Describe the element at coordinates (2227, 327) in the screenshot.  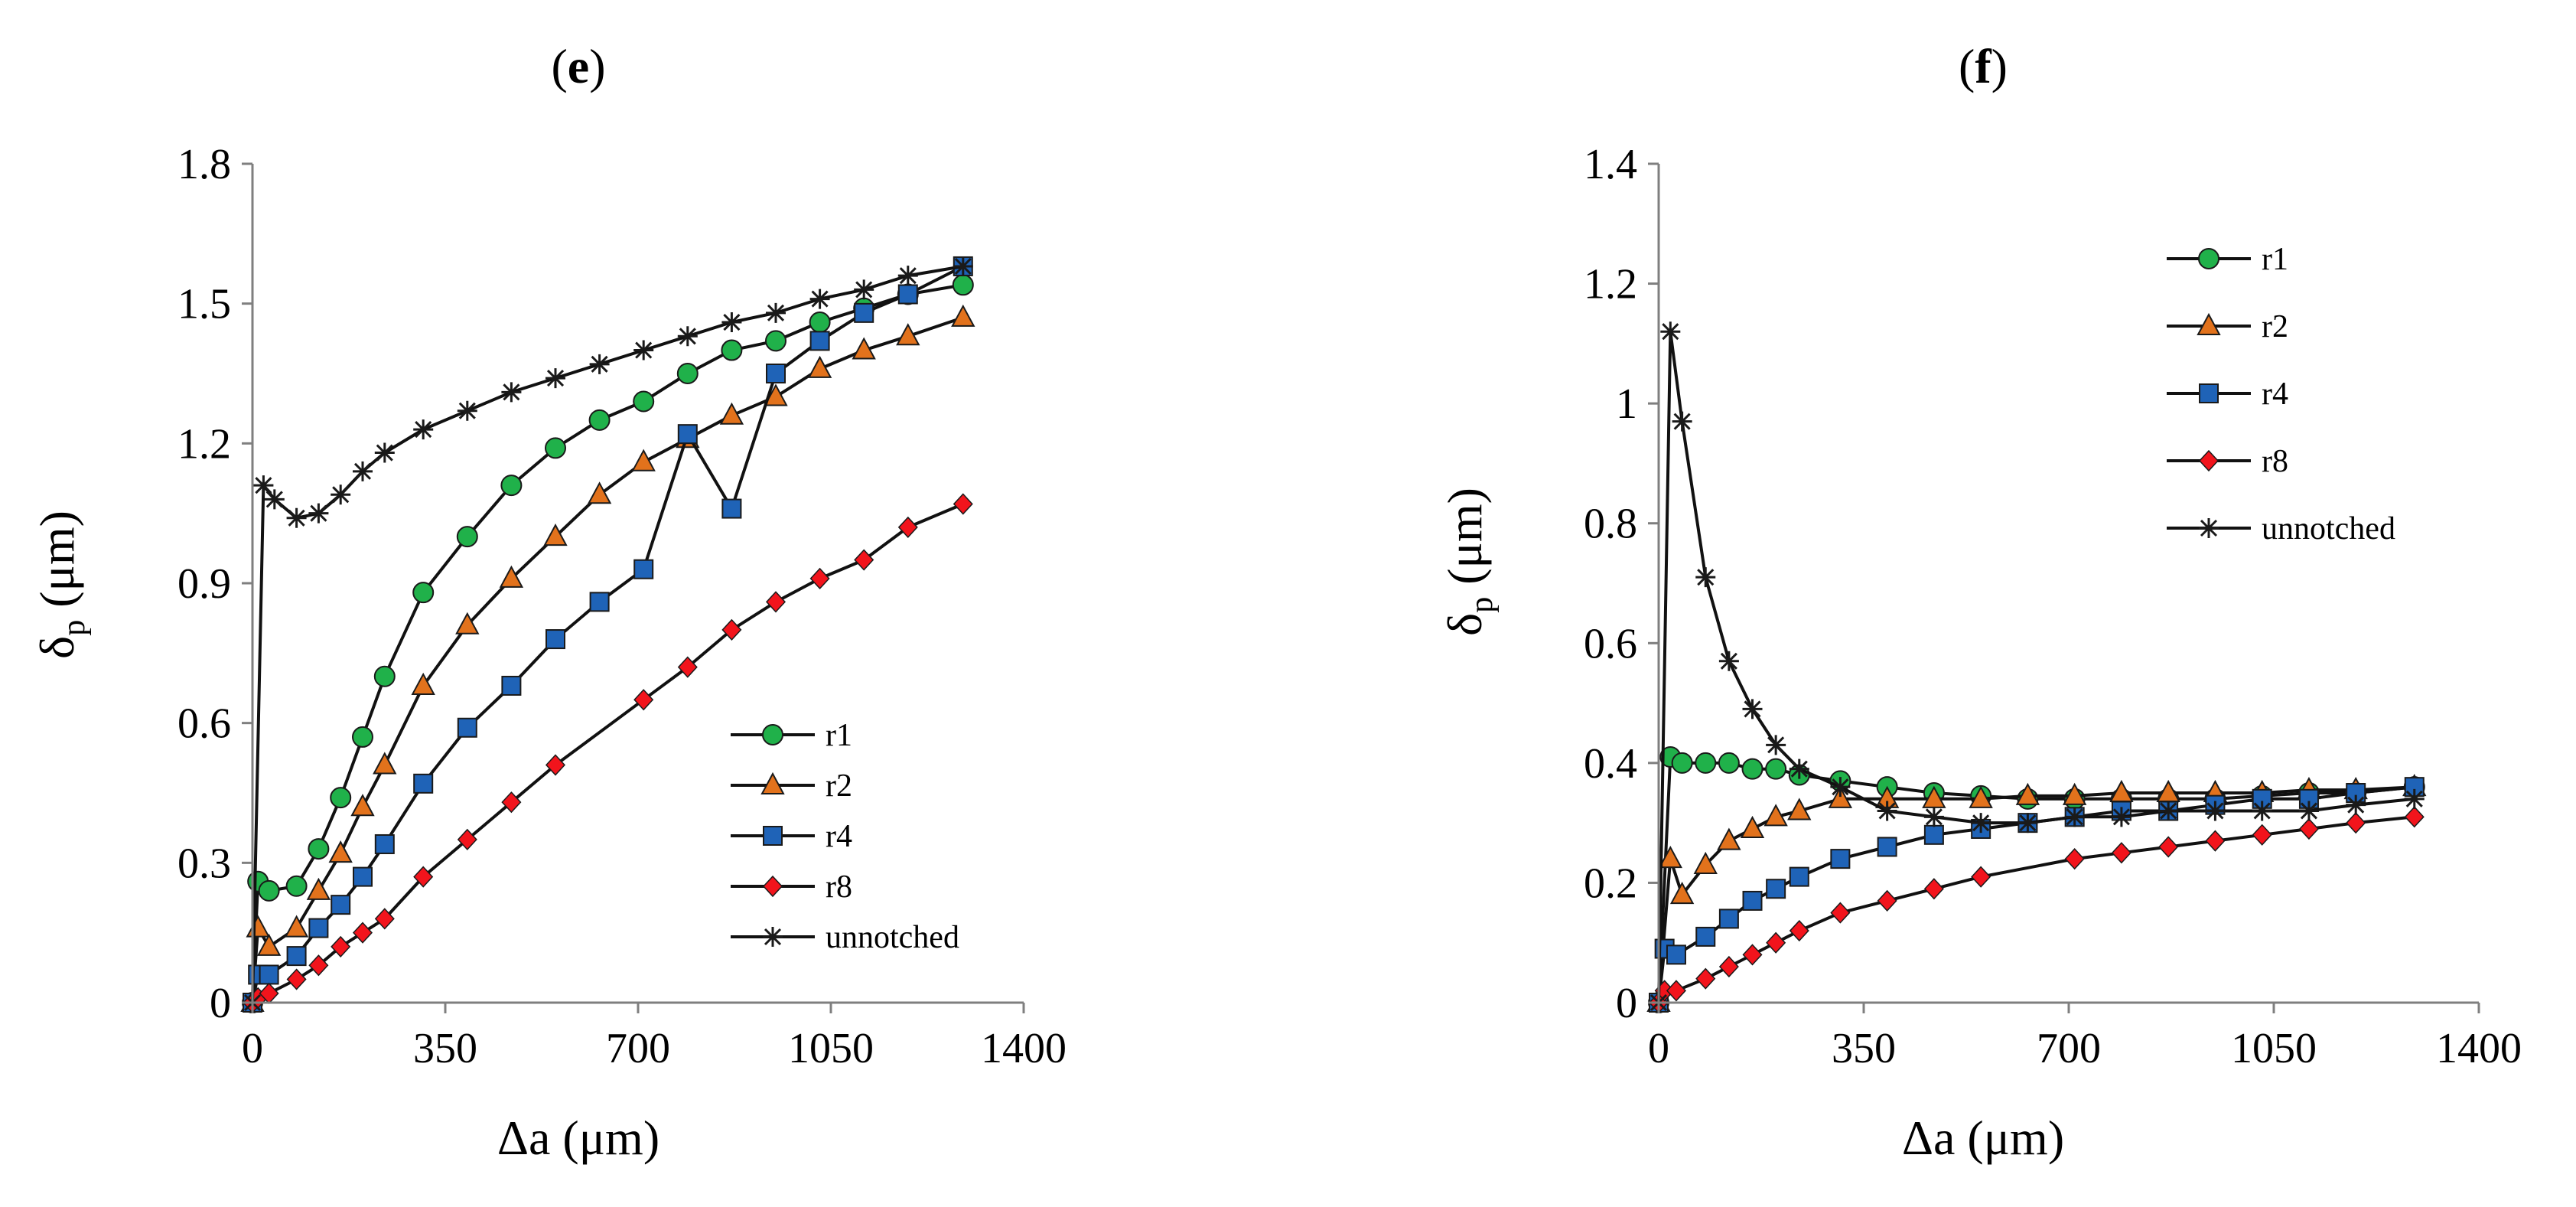
I see `legend-item-r2: r2` at that location.